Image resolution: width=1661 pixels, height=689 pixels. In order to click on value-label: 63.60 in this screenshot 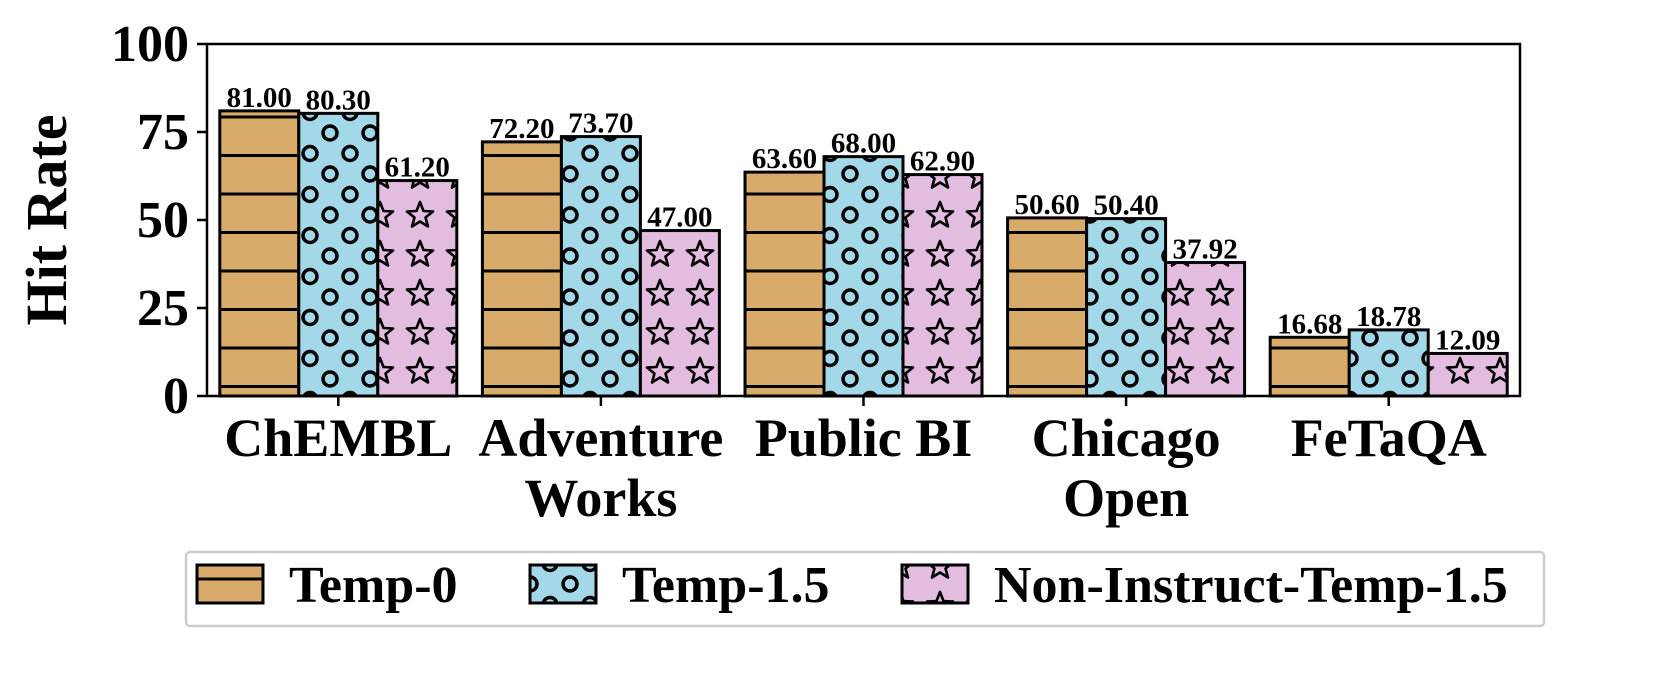, I will do `click(784, 159)`.